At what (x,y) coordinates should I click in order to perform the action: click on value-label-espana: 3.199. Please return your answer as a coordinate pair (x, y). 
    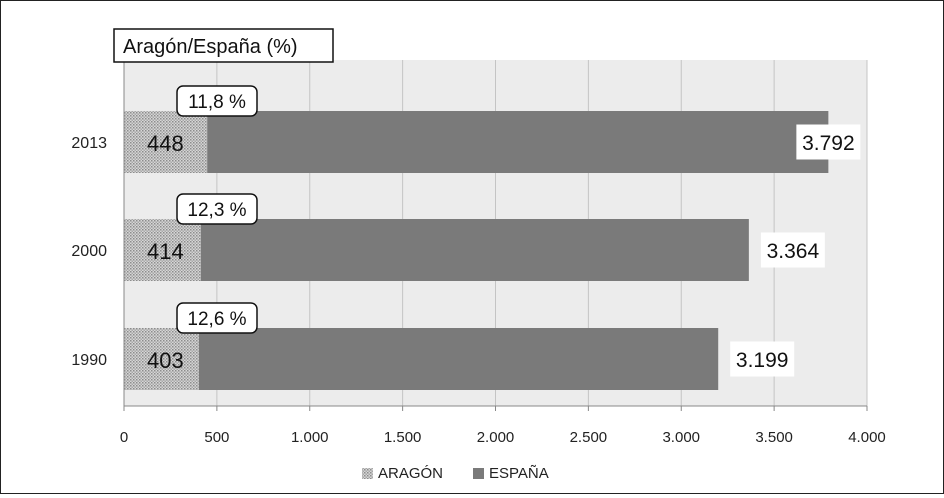
    Looking at the image, I should click on (762, 360).